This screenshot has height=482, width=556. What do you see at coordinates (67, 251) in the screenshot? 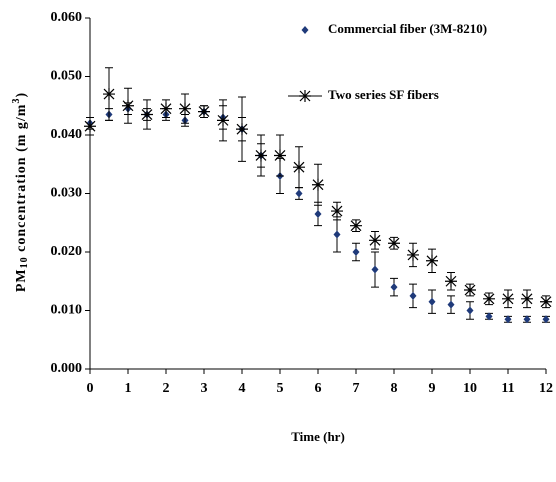
I see `y-tick-label: 0.020` at bounding box center [67, 251].